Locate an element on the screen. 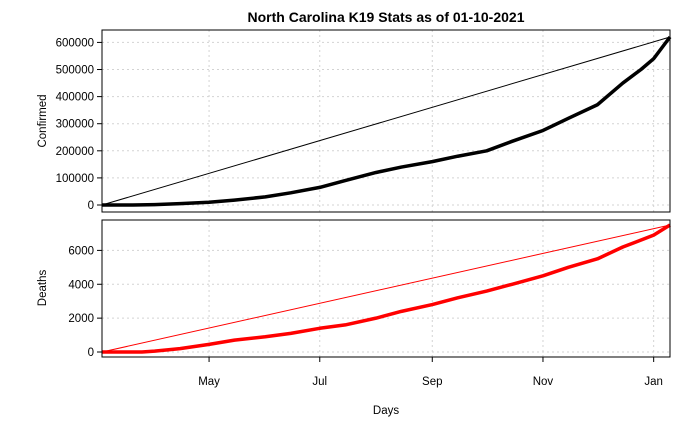 Image resolution: width=700 pixels, height=432 pixels. y-tick-label: 4000 is located at coordinates (81, 285).